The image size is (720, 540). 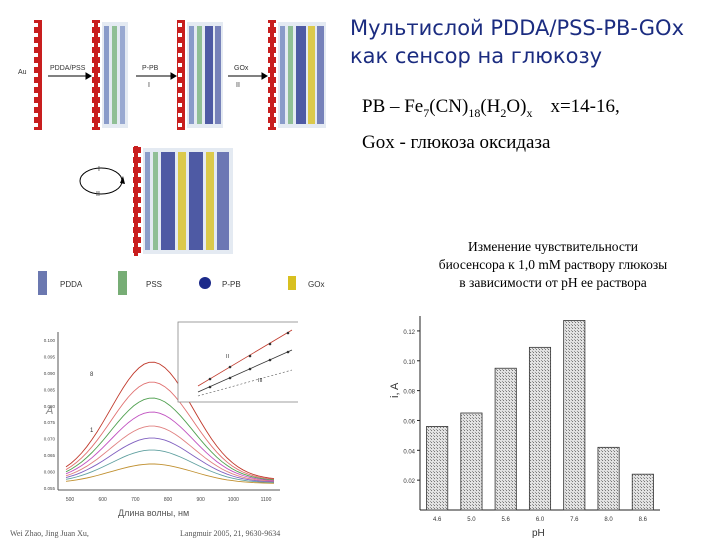 What do you see at coordinates (503, 112) in the screenshot?
I see `formula-sub-3: 2` at bounding box center [503, 112].